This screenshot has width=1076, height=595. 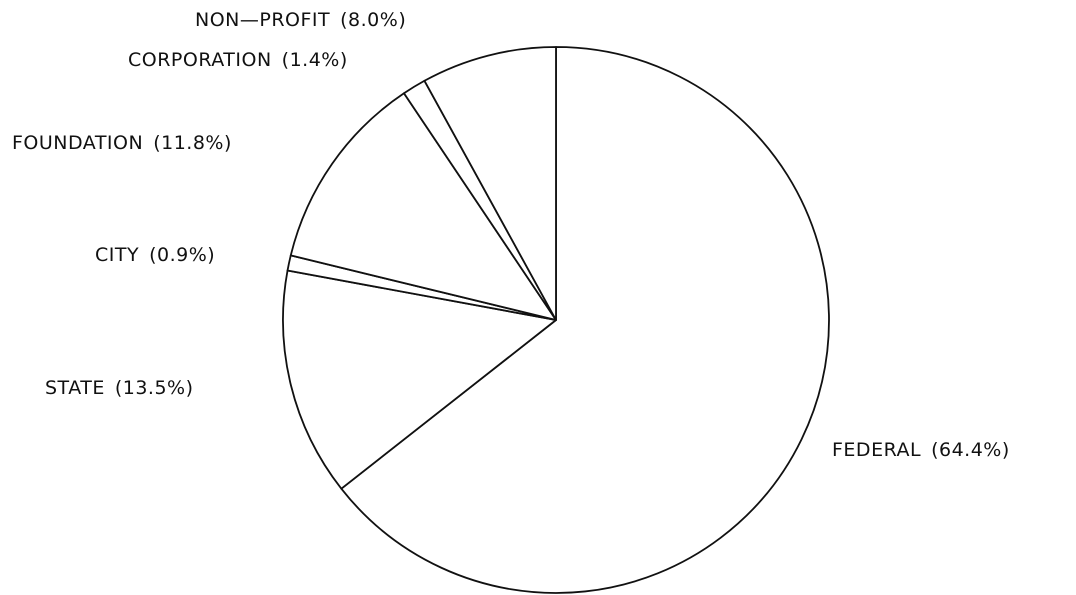 I want to click on category-label: NON—PROFIT, so click(x=262, y=20).